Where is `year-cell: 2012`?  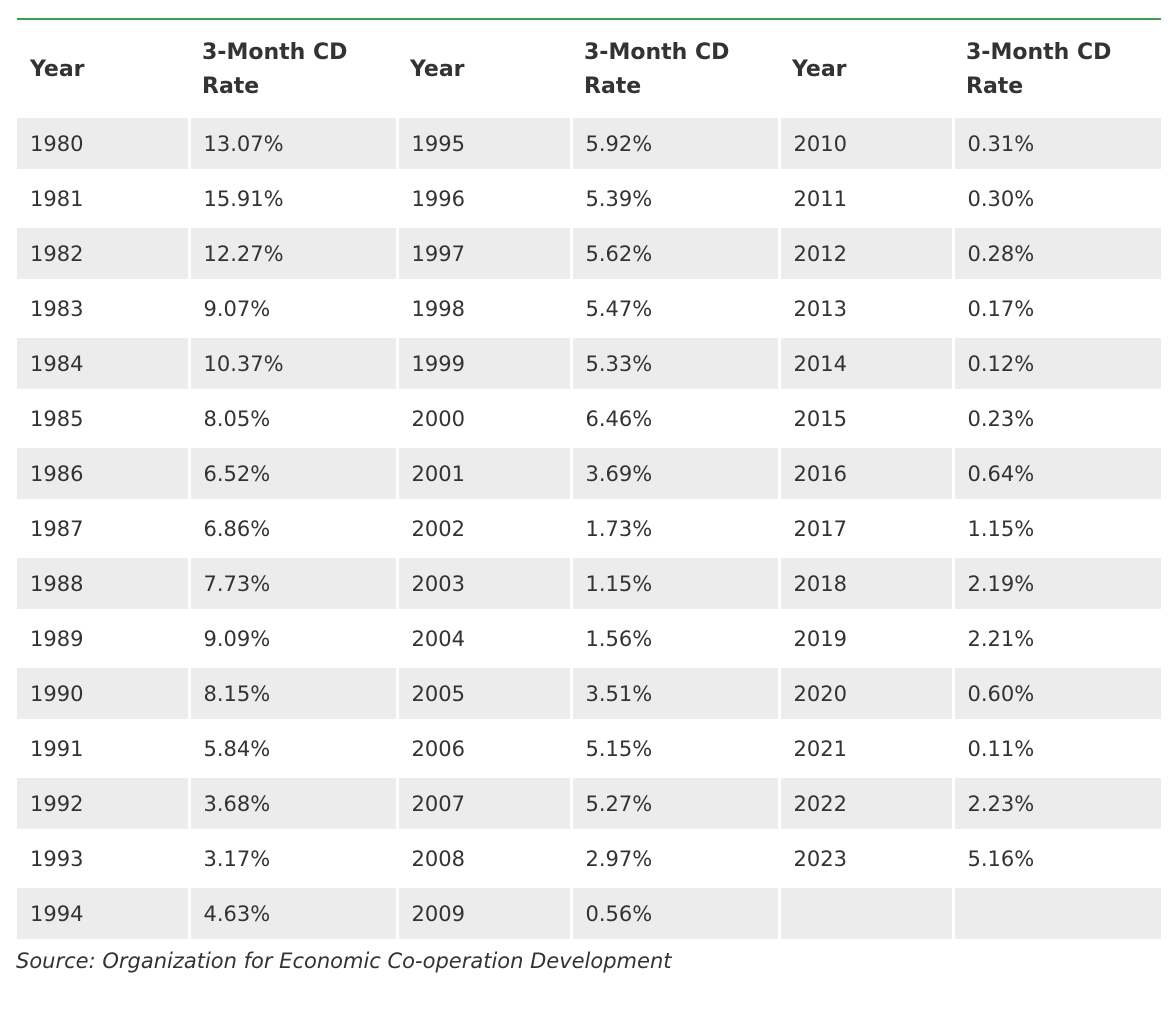
year-cell: 2012 is located at coordinates (867, 254).